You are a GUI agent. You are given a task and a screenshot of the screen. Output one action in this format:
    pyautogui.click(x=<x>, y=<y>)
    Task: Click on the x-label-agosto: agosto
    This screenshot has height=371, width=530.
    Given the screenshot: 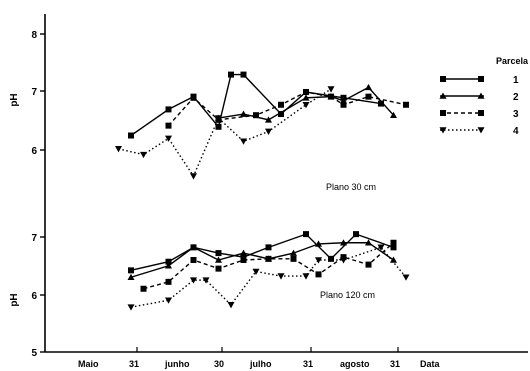 What is the action you would take?
    pyautogui.click(x=355, y=364)
    